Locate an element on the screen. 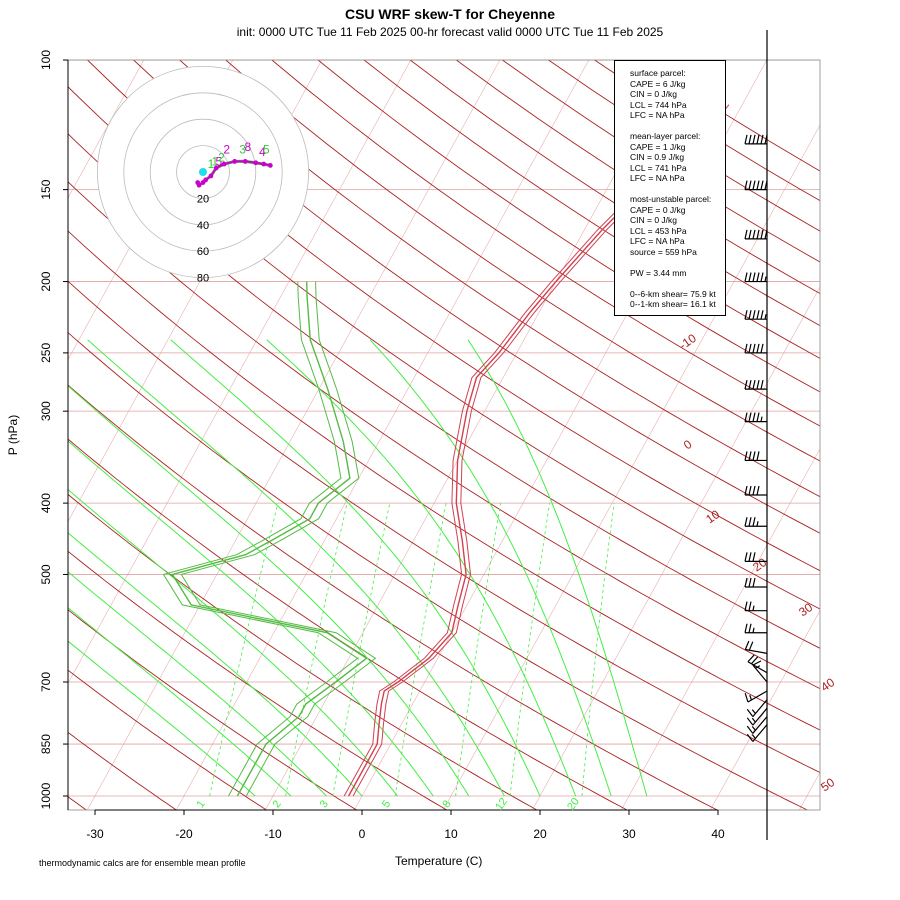  mean-layer-lfc: LFC = NA hPa is located at coordinates (657, 178).